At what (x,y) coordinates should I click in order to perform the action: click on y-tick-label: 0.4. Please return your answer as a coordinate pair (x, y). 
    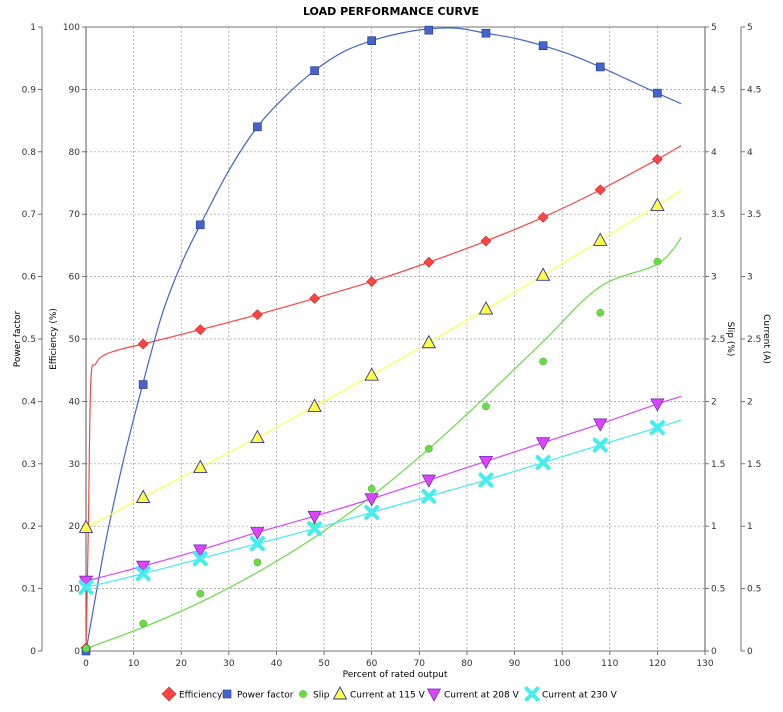
    Looking at the image, I should click on (29, 402).